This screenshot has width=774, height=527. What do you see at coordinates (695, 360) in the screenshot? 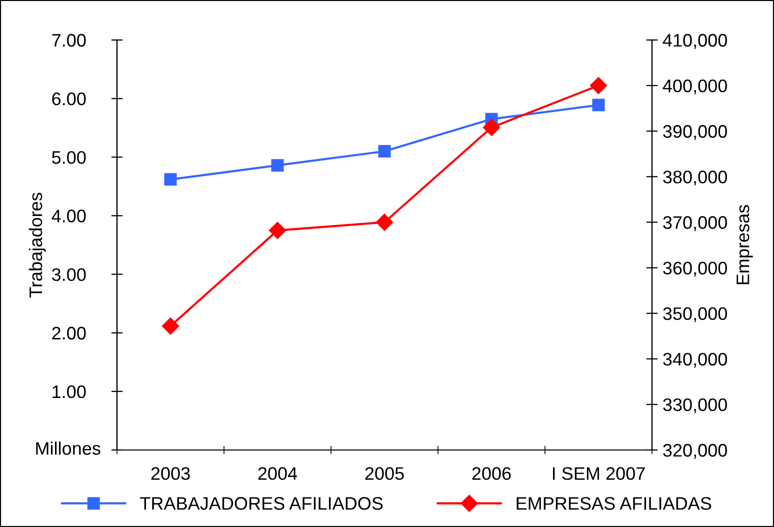
I see `y2-tick-label: 340,000` at bounding box center [695, 360].